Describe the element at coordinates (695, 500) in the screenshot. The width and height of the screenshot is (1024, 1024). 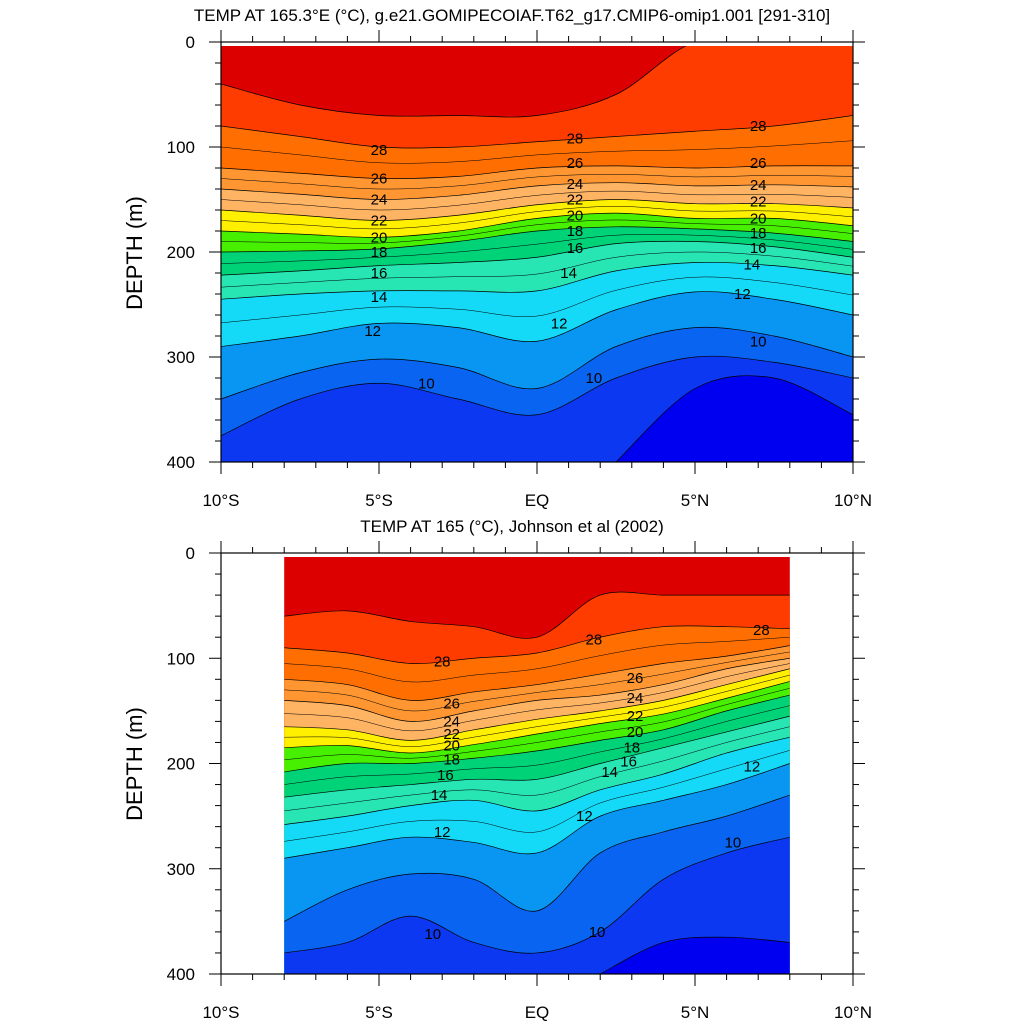
I see `x-tick-label: 5°N` at that location.